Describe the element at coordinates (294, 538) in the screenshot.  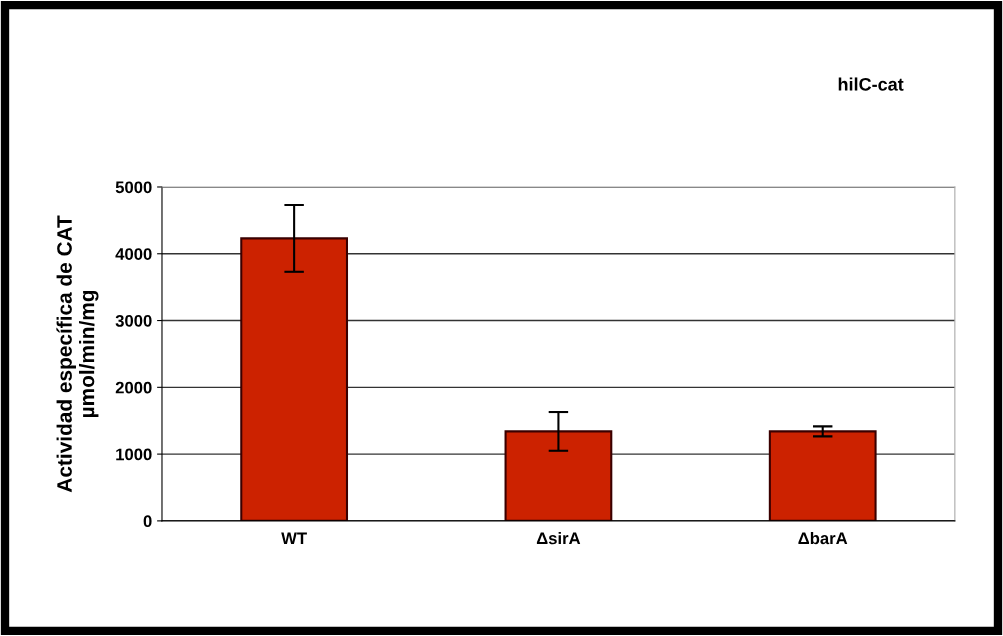
I see `x-tick-label: WT` at that location.